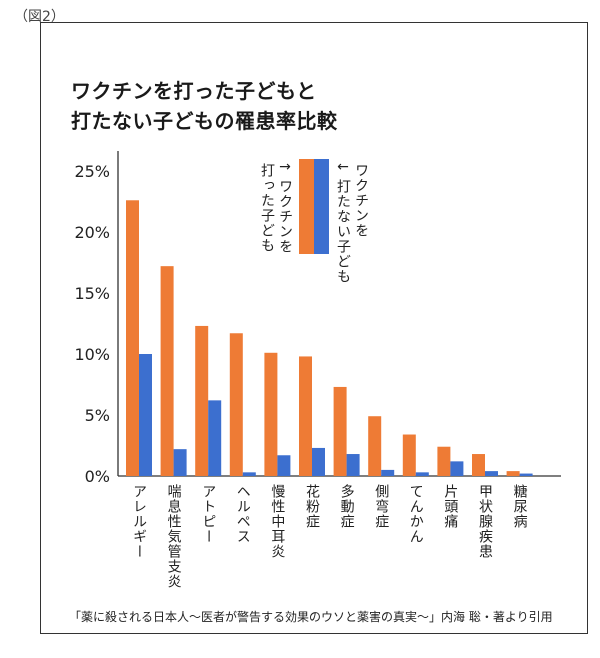 The image size is (600, 658). I want to click on legend-swatch-vaccinated, so click(306, 206).